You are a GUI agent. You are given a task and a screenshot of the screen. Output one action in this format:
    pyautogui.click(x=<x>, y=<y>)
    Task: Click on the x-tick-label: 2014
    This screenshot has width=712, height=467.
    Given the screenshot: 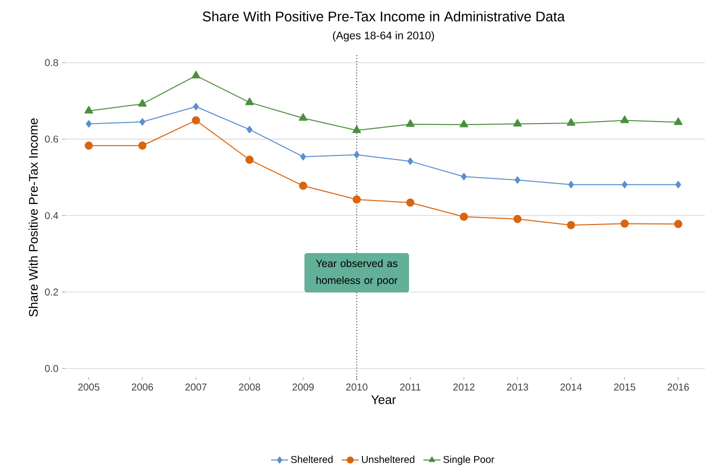 What is the action you would take?
    pyautogui.click(x=571, y=387)
    